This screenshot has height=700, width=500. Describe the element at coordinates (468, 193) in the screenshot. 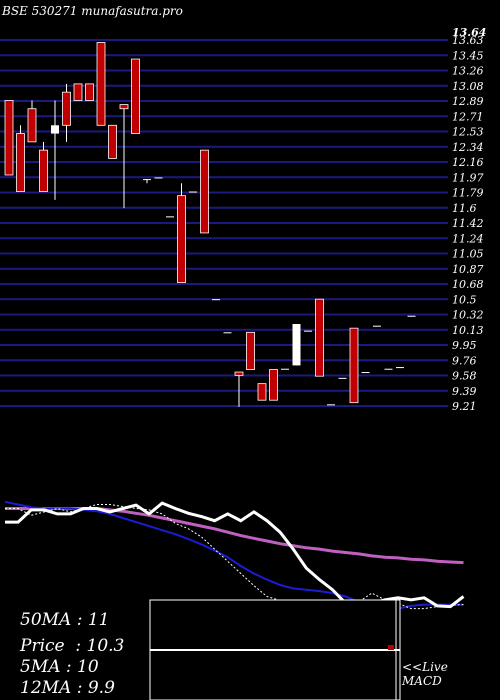

I see `y-tick-label: 11.79` at that location.